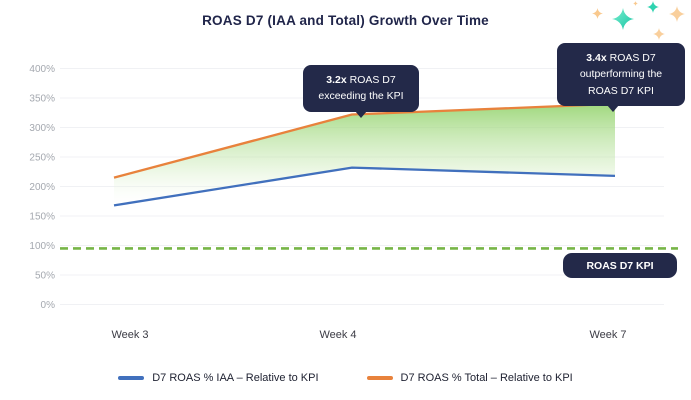 This screenshot has width=691, height=400. What do you see at coordinates (596, 58) in the screenshot?
I see `annotation-week7-value: 3.4x` at bounding box center [596, 58].